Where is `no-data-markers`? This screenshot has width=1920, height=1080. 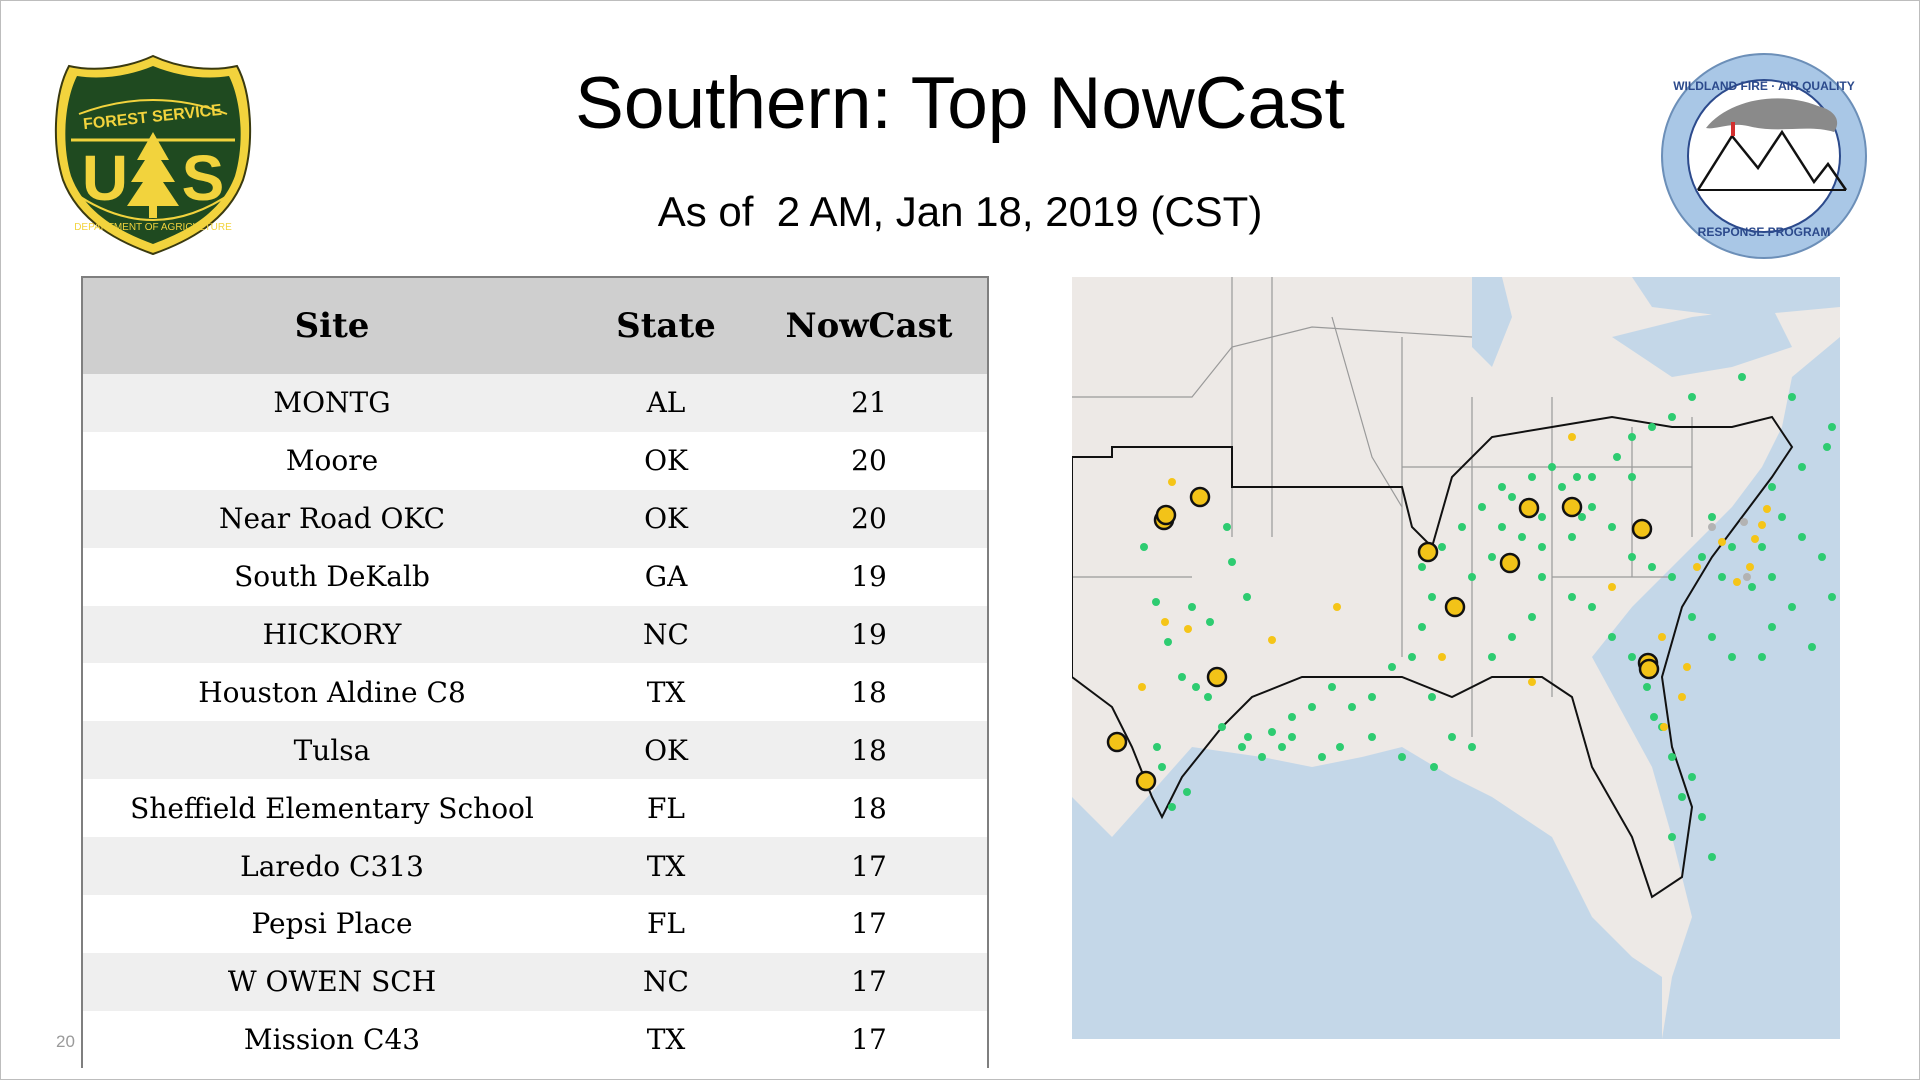
no-data-markers is located at coordinates (1729, 549).